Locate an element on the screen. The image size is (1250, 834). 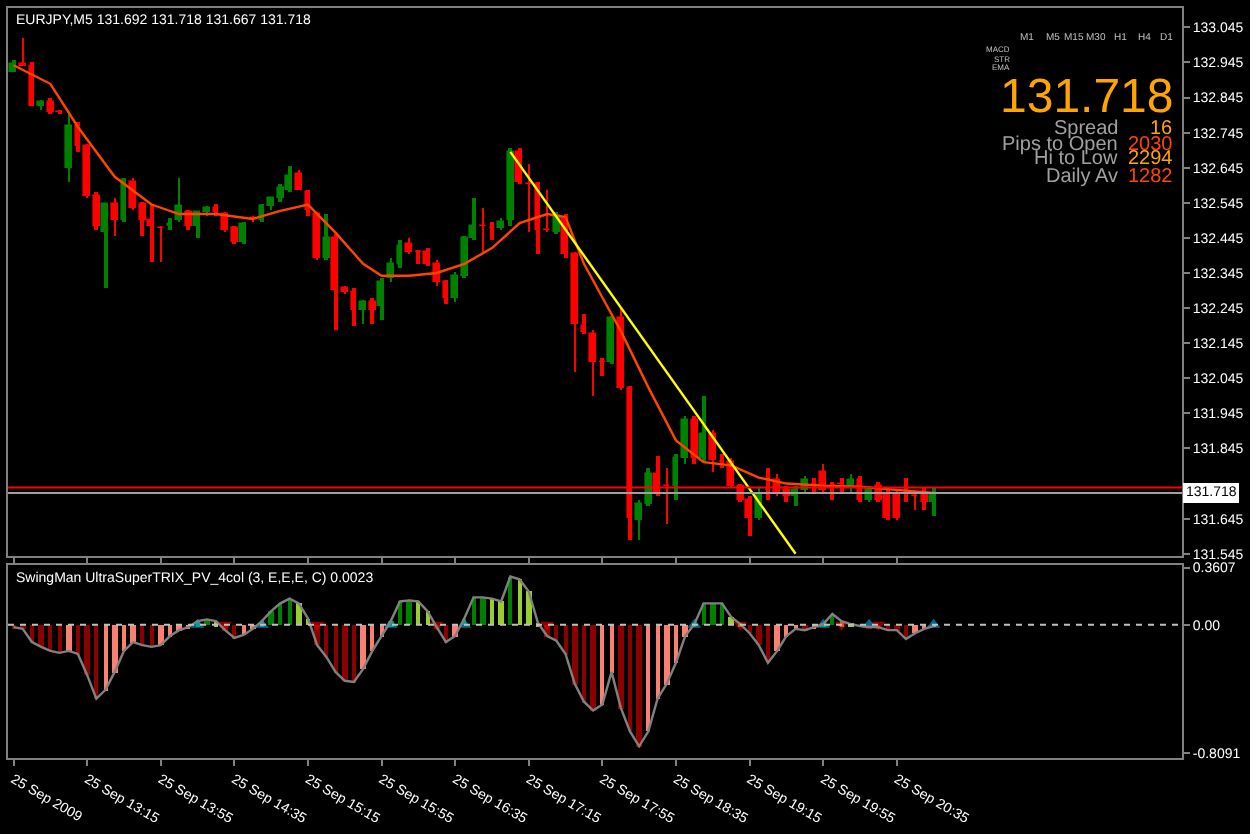
annotation: 1282 is located at coordinates (1151, 177).